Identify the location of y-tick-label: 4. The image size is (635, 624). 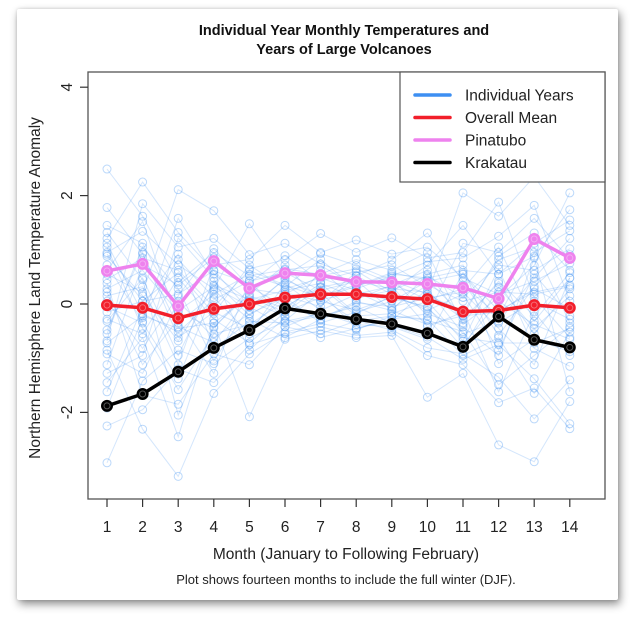
(67, 87).